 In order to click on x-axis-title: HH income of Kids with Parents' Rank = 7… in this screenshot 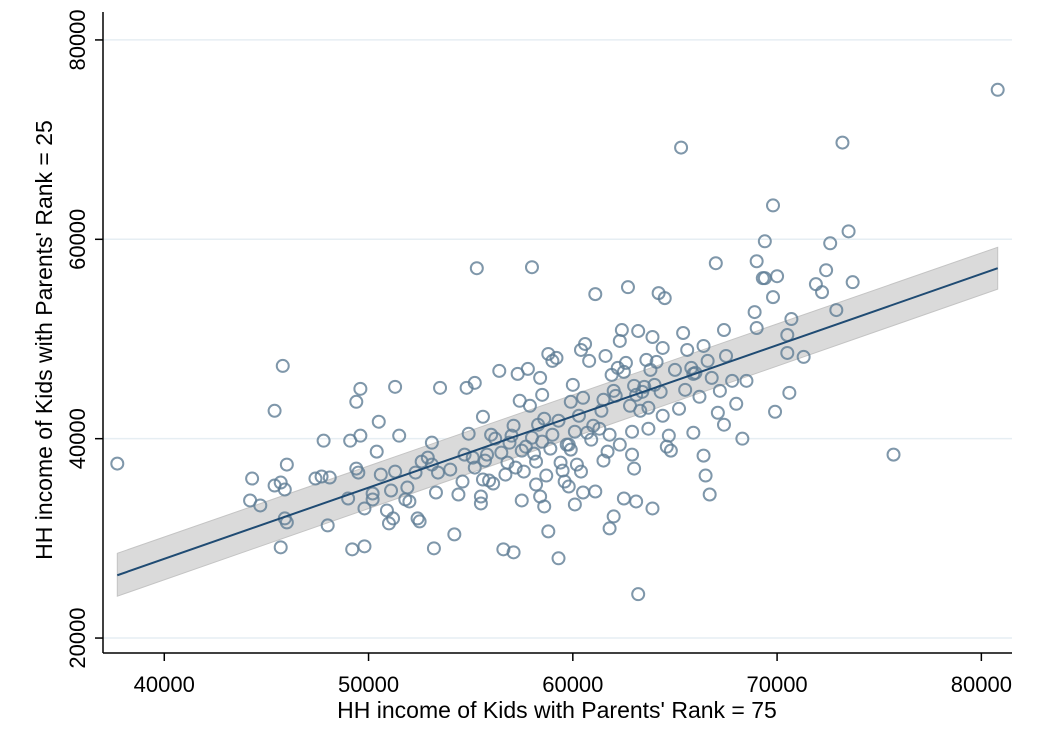, I will do `click(557, 710)`.